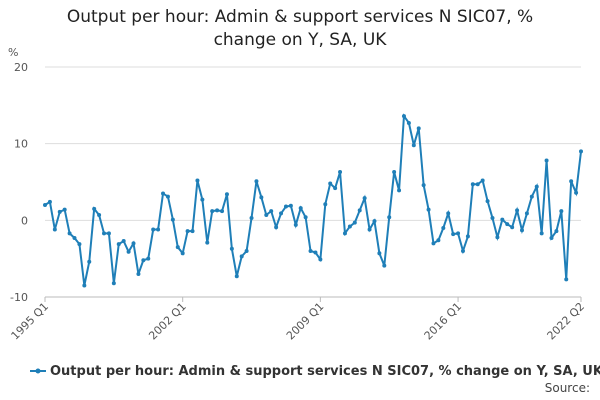  What do you see at coordinates (24, 220) in the screenshot?
I see `y-tick-label: 0` at bounding box center [24, 220].